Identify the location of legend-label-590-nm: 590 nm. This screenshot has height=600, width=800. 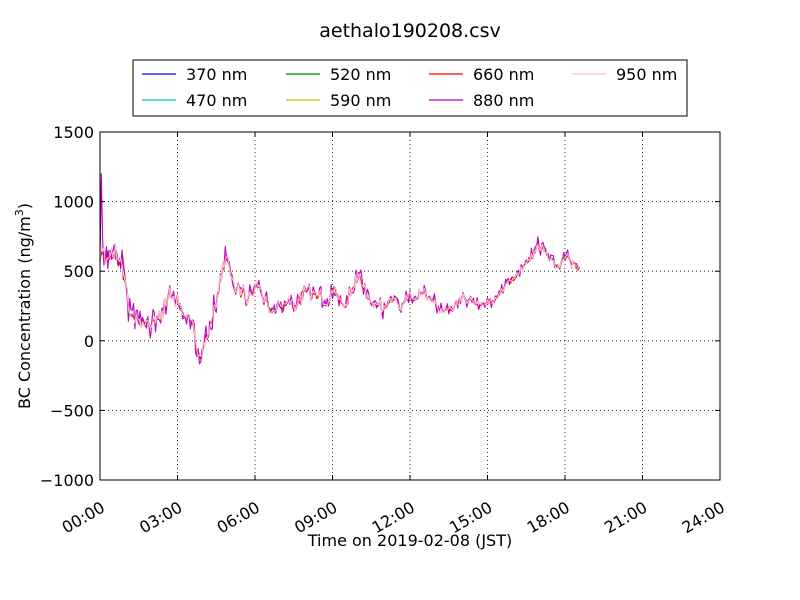
(360, 100).